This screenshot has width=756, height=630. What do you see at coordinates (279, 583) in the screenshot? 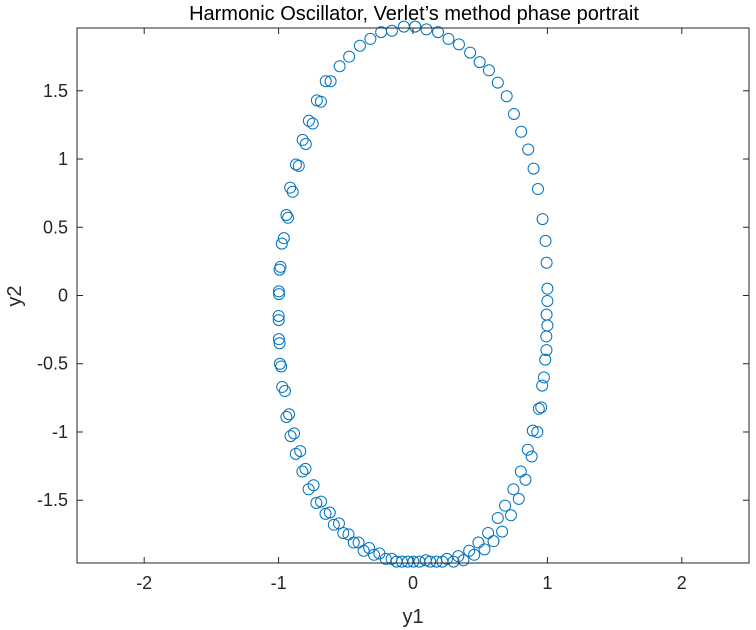
I see `x-tick-label: -1` at bounding box center [279, 583].